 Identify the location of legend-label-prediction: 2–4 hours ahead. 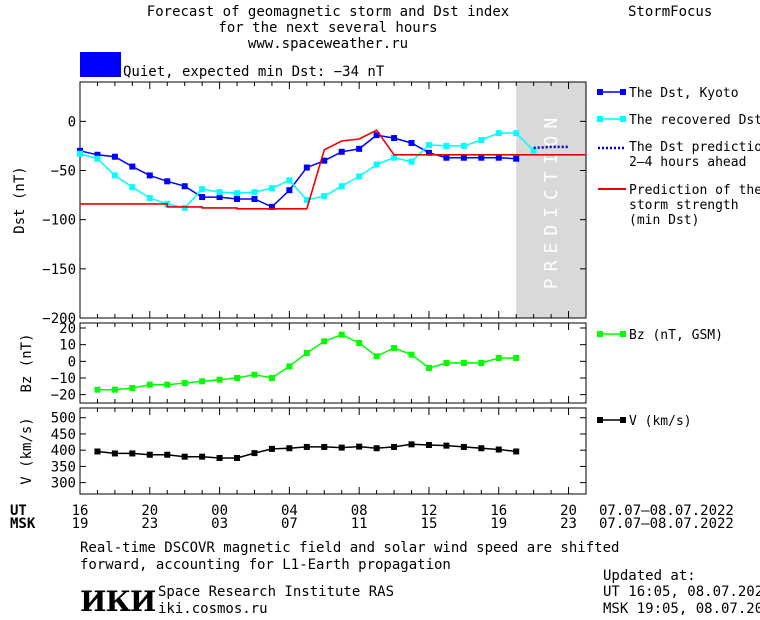
(687, 162).